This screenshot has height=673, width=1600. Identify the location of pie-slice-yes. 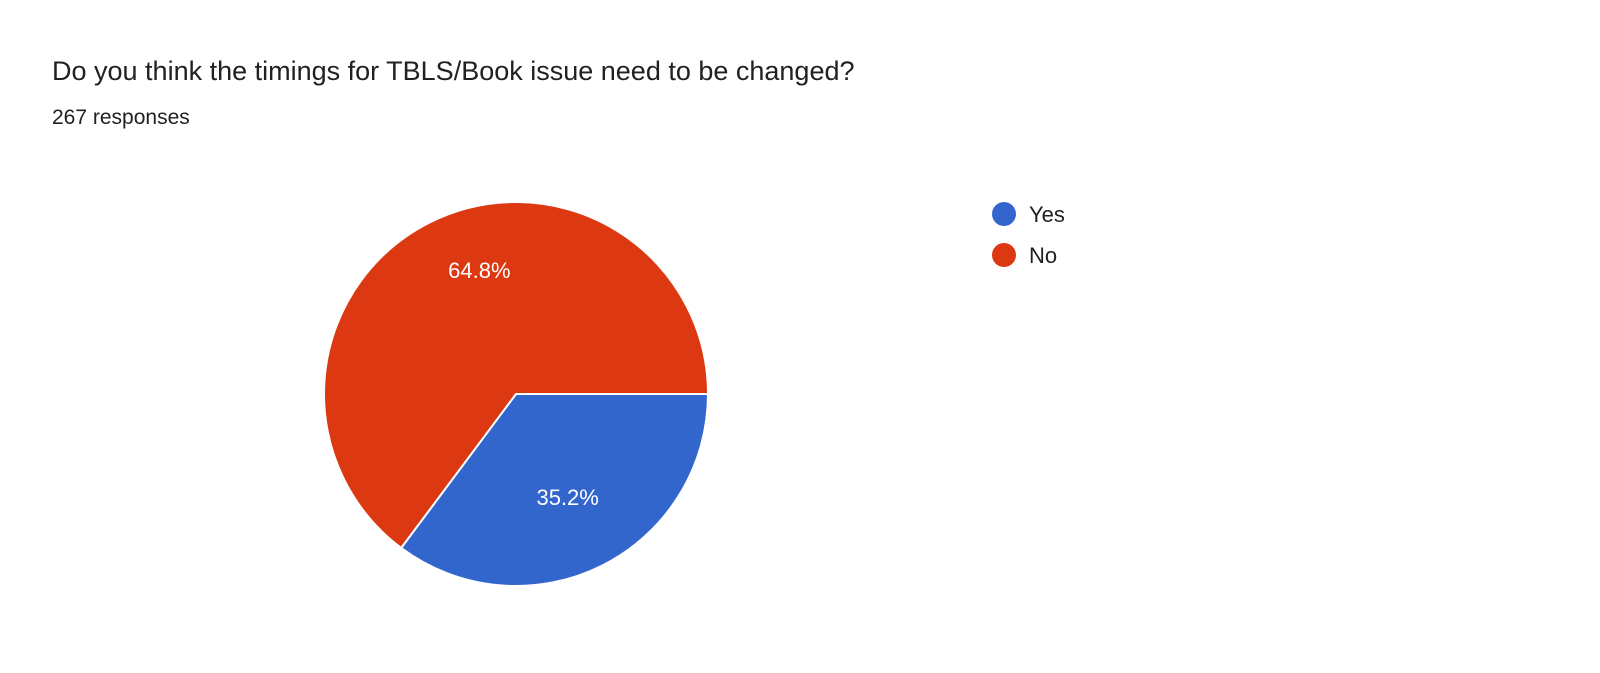
(554, 490).